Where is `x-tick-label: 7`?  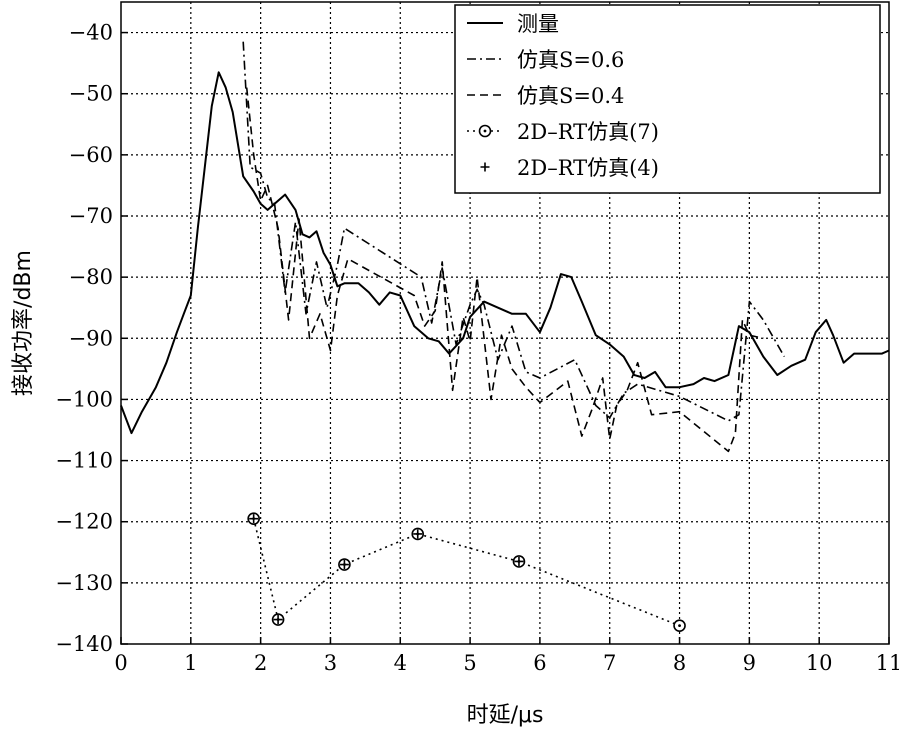 x-tick-label: 7 is located at coordinates (609, 663).